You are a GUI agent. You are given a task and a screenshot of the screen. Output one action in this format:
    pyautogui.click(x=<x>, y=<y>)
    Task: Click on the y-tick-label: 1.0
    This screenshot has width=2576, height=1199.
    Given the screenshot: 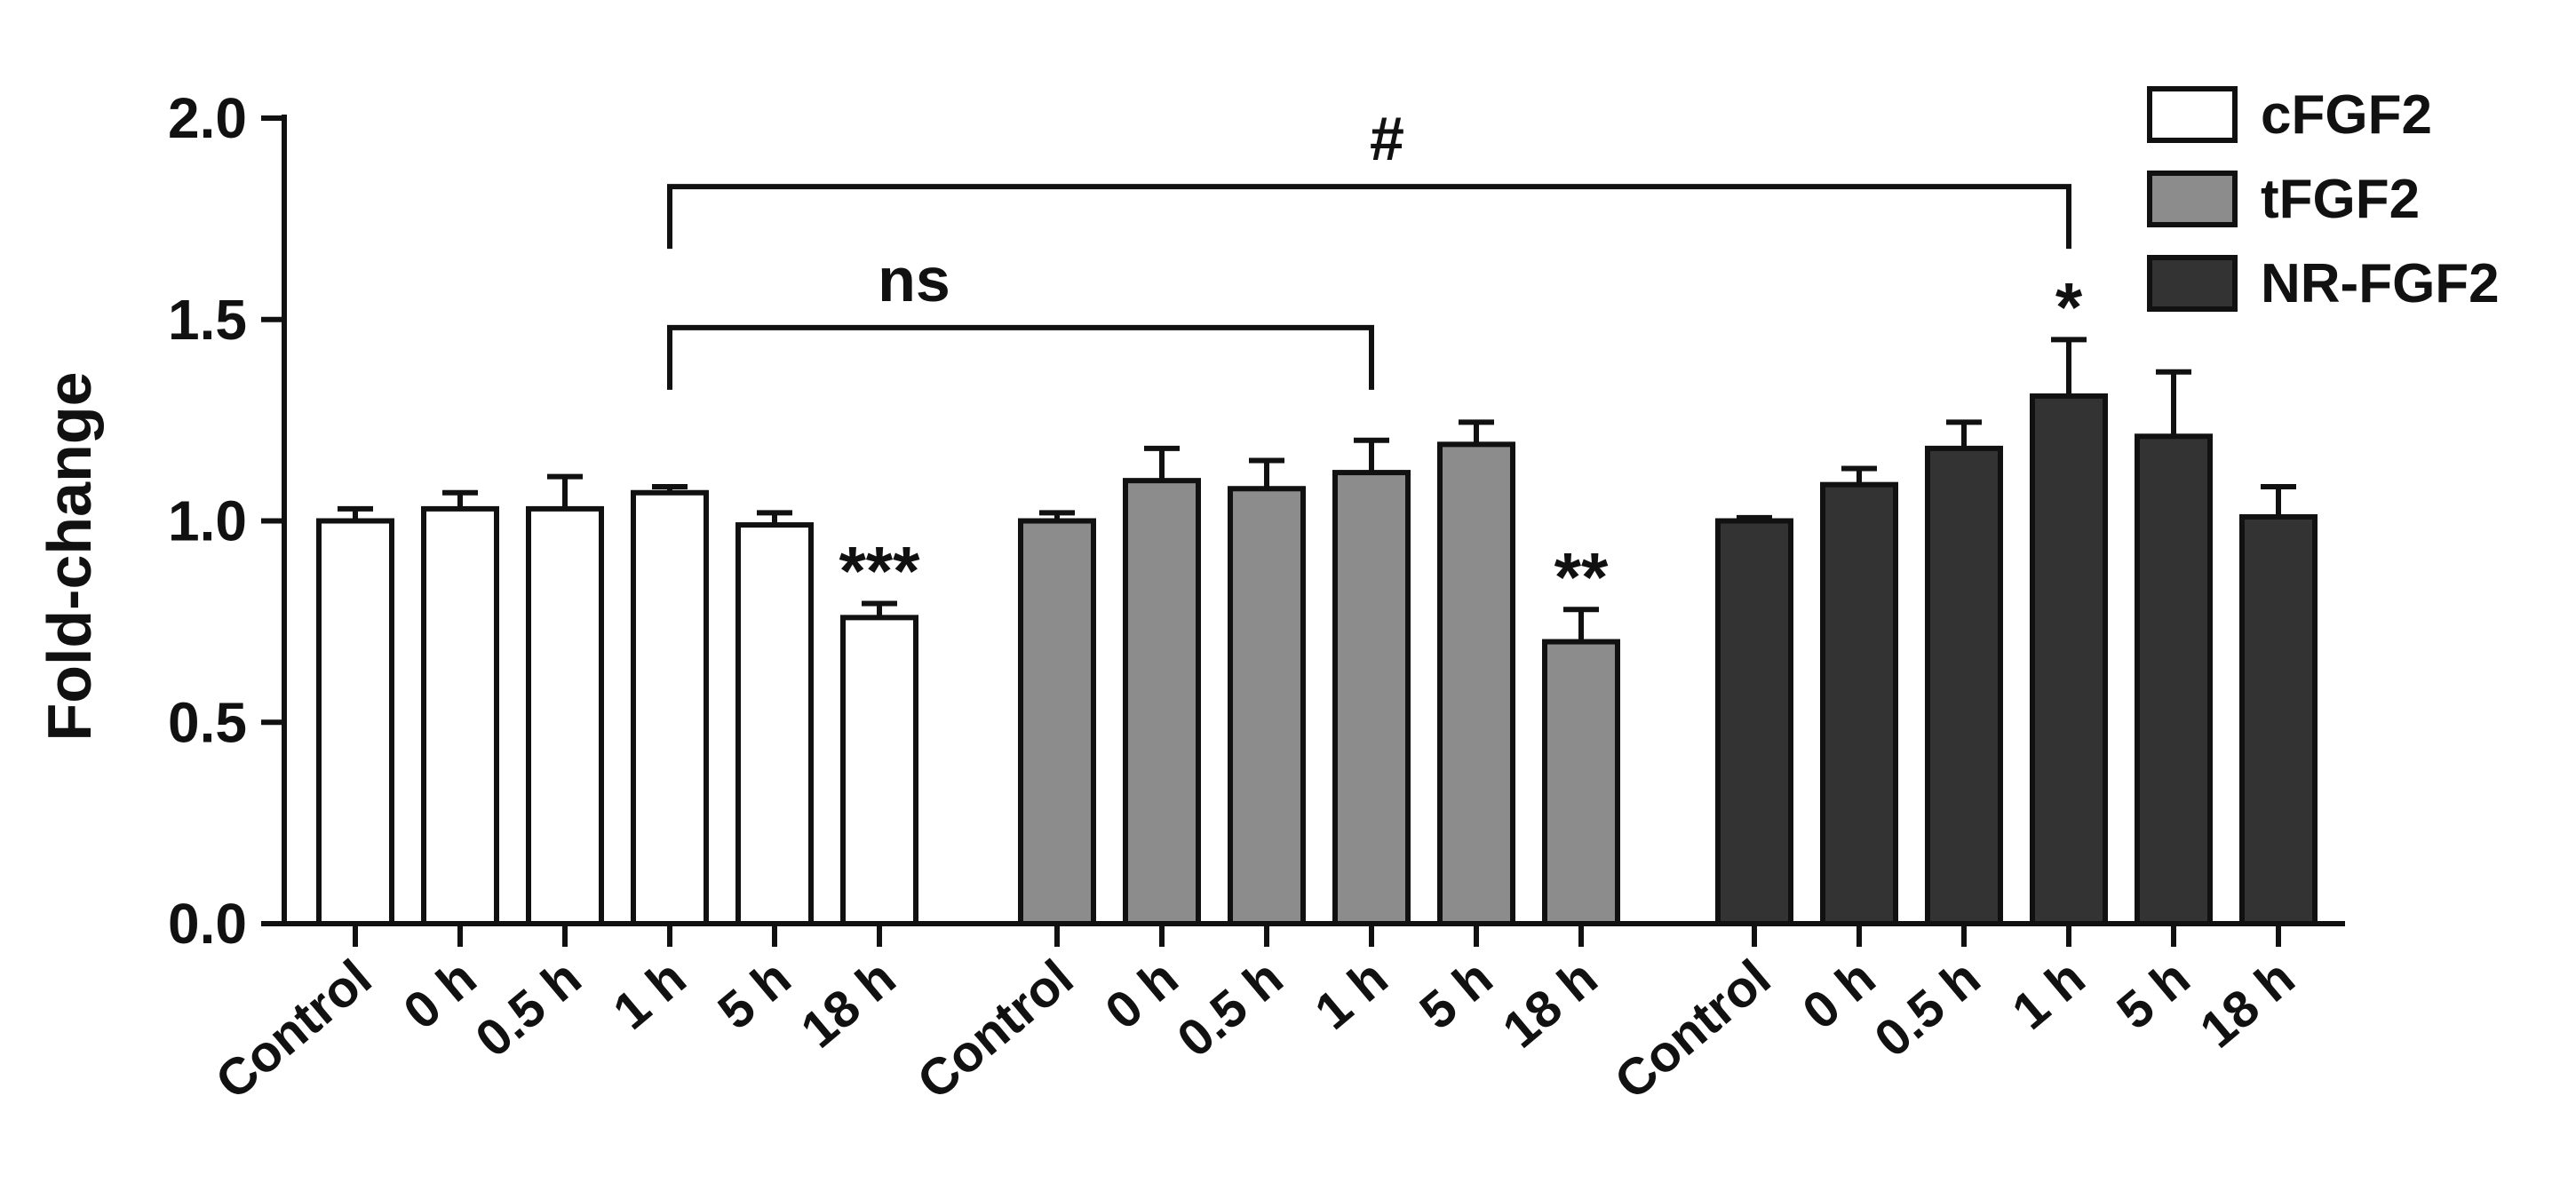 What is the action you would take?
    pyautogui.click(x=207, y=521)
    